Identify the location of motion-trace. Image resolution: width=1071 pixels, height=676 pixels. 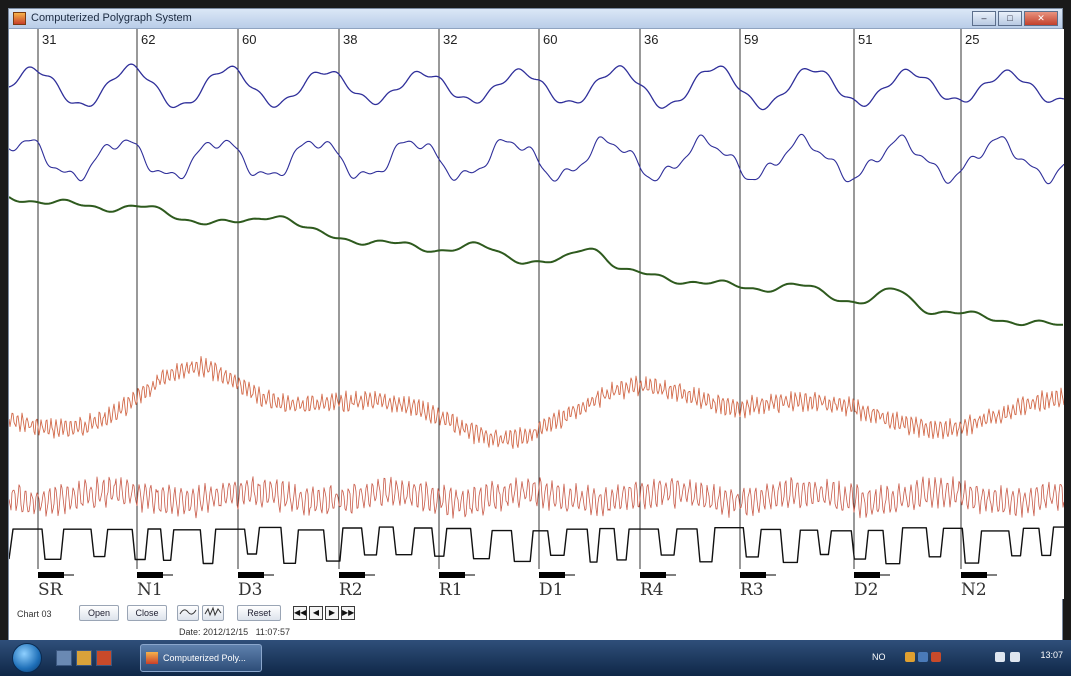
(536, 545).